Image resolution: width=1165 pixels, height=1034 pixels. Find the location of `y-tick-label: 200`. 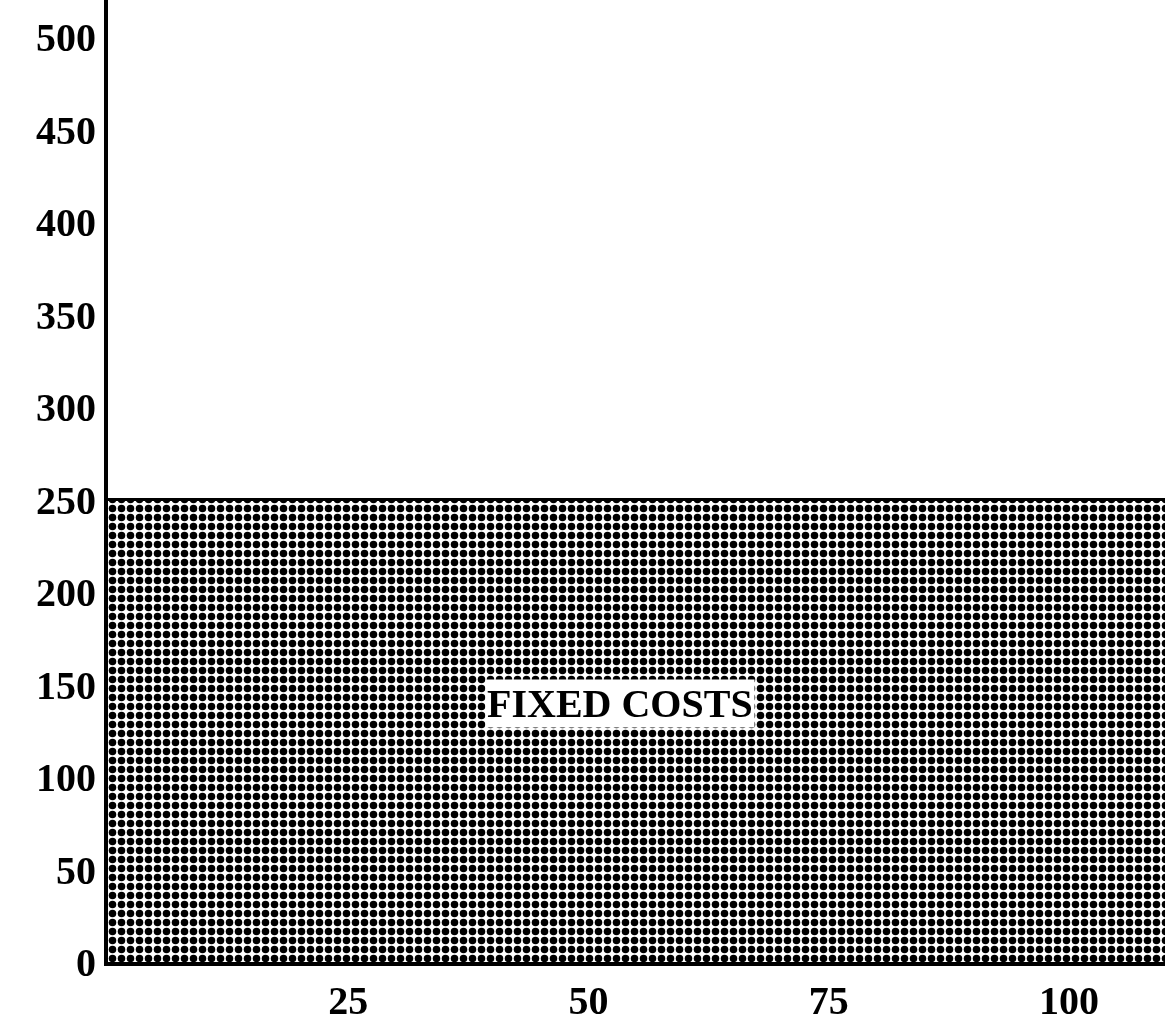

y-tick-label: 200 is located at coordinates (66, 592).